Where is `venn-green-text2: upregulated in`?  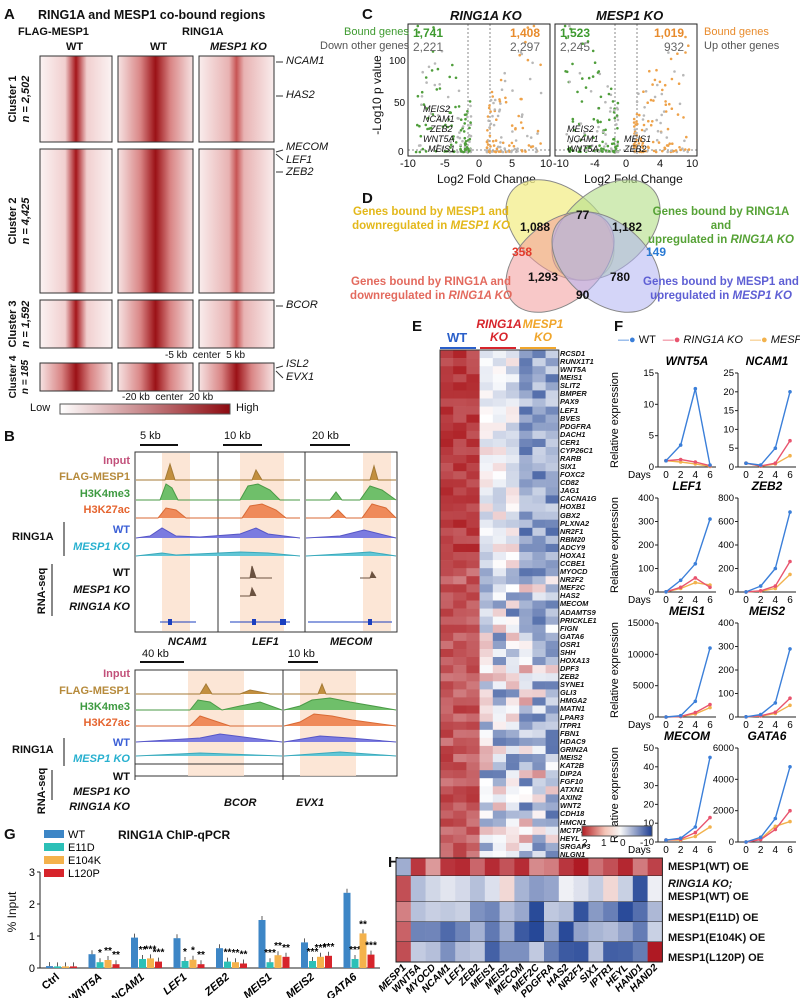 venn-green-text2: upregulated in is located at coordinates (688, 240).